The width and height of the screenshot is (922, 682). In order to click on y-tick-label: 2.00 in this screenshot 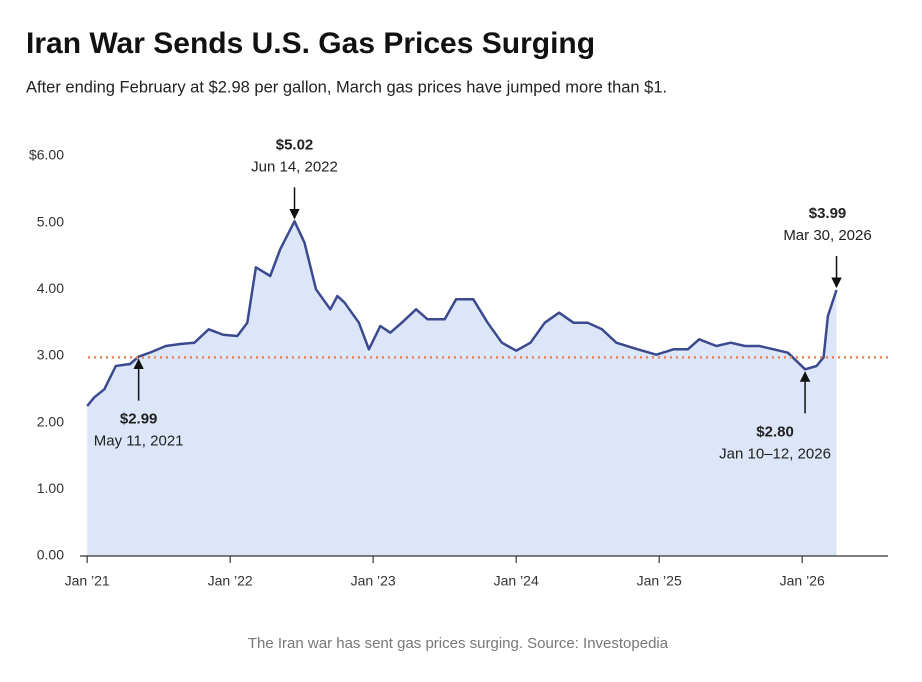, I will do `click(50, 421)`.